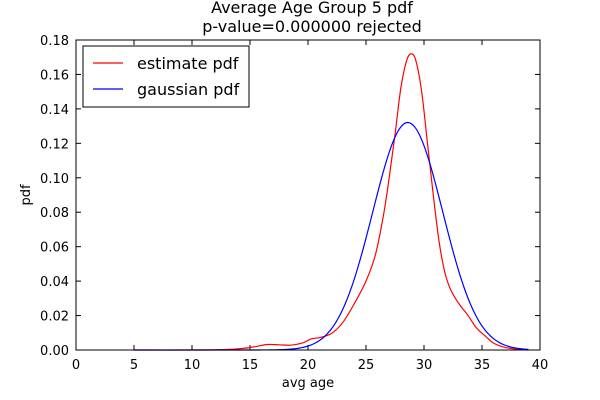  I want to click on y-tick-label: 0.00, so click(54, 351).